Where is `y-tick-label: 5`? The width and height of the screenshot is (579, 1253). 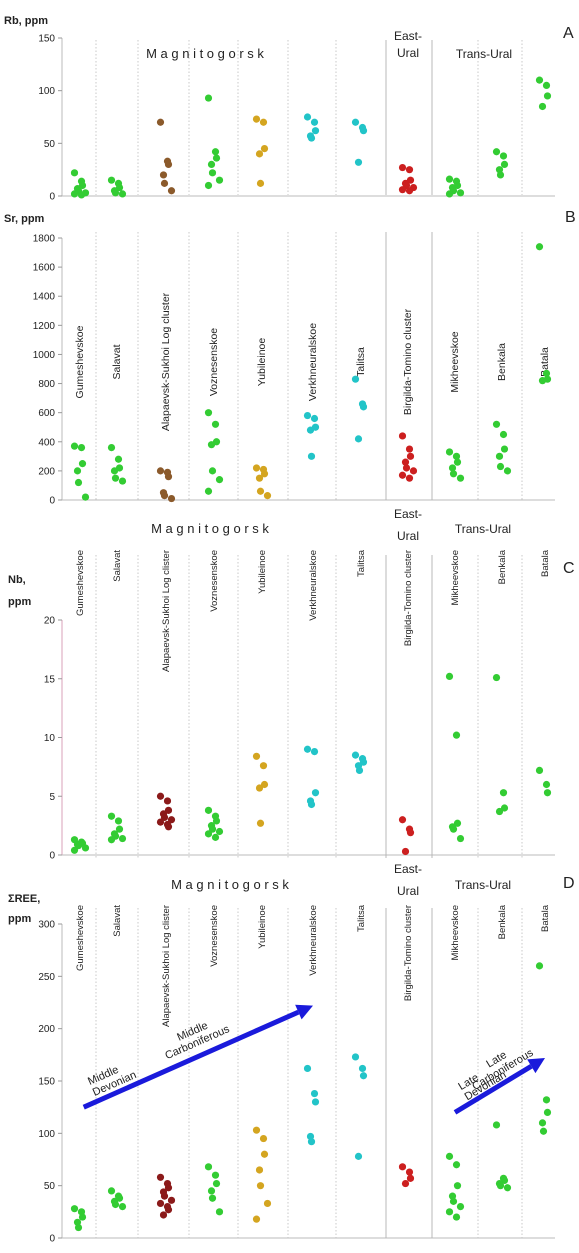 y-tick-label: 5 is located at coordinates (52, 797).